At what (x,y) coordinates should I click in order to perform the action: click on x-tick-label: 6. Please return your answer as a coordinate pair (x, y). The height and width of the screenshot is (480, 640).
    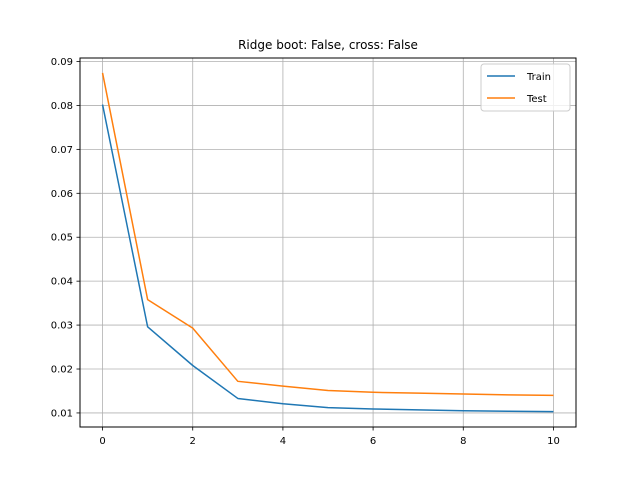
    Looking at the image, I should click on (373, 441).